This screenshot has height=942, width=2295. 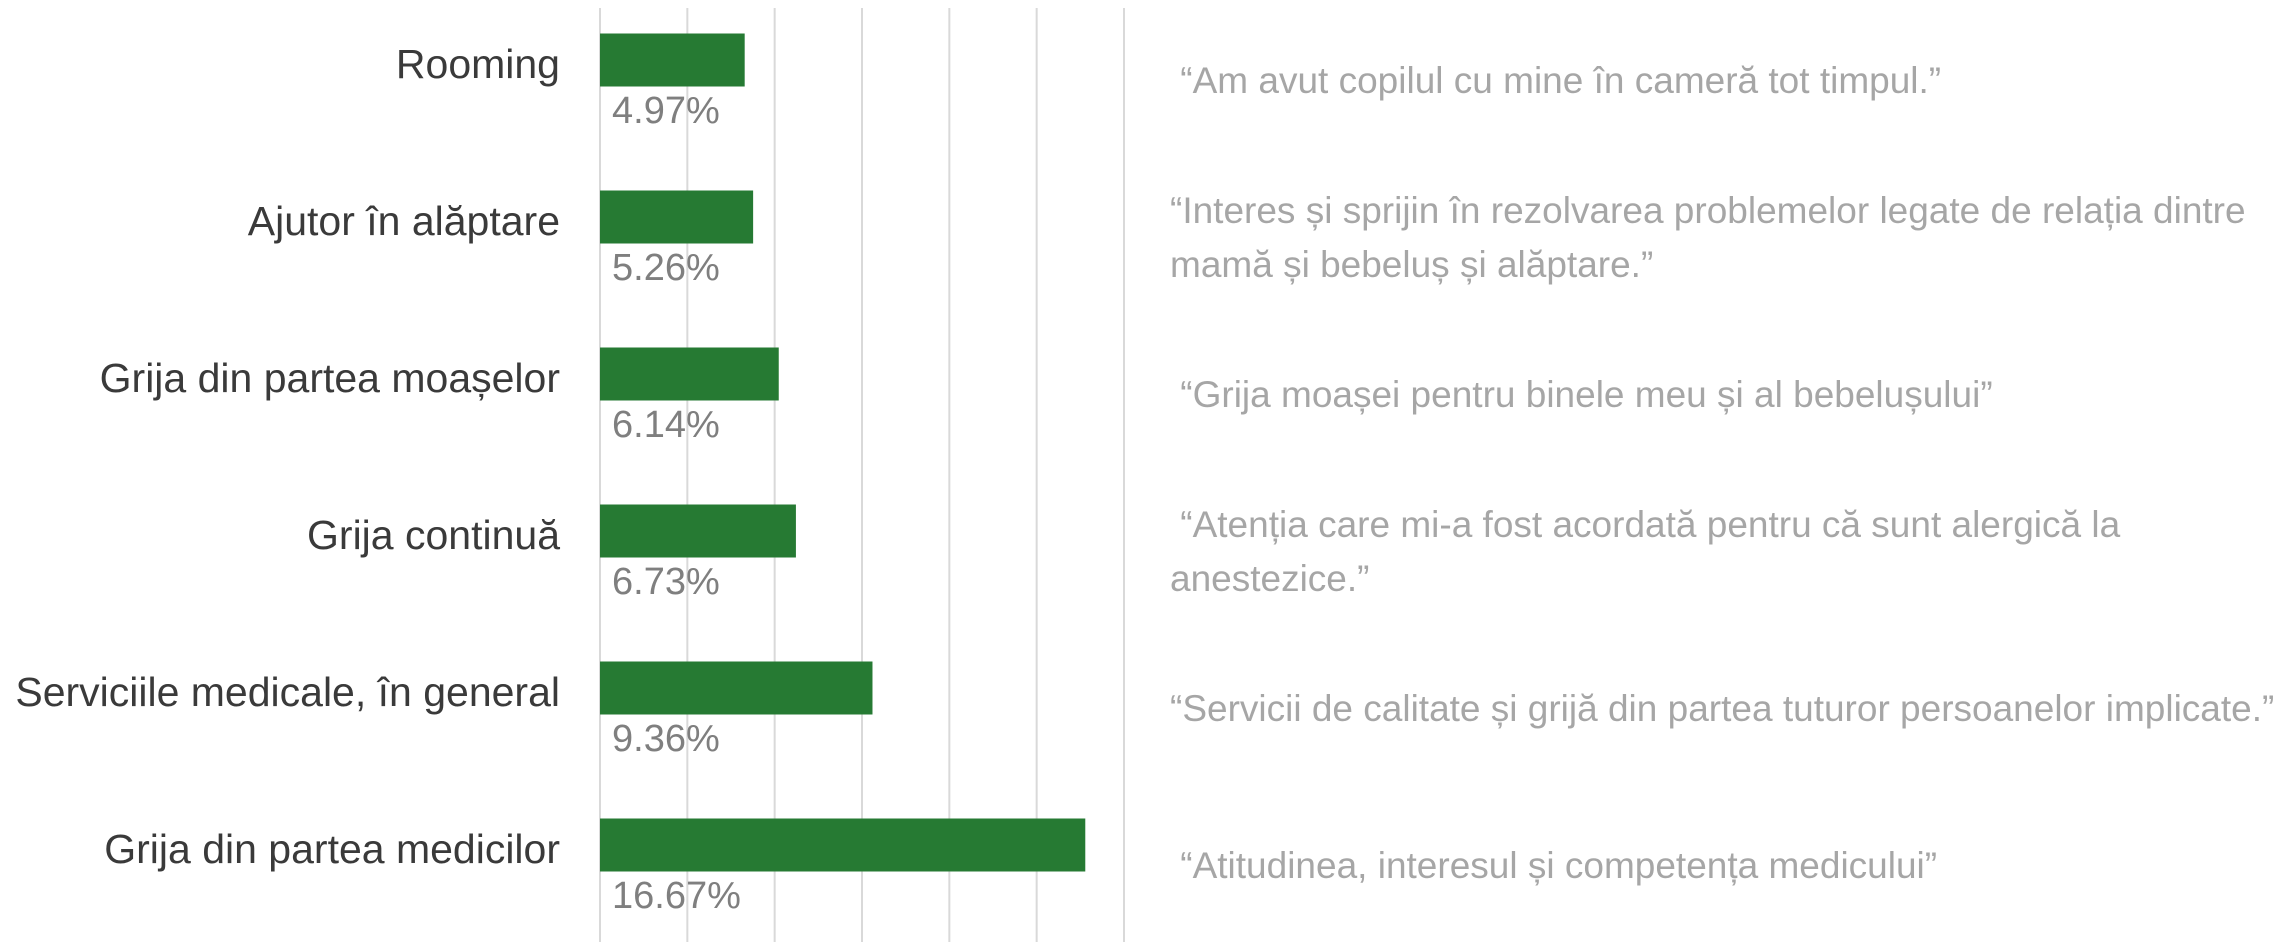 I want to click on category-label: Ajutor în alăptare, so click(x=403, y=221).